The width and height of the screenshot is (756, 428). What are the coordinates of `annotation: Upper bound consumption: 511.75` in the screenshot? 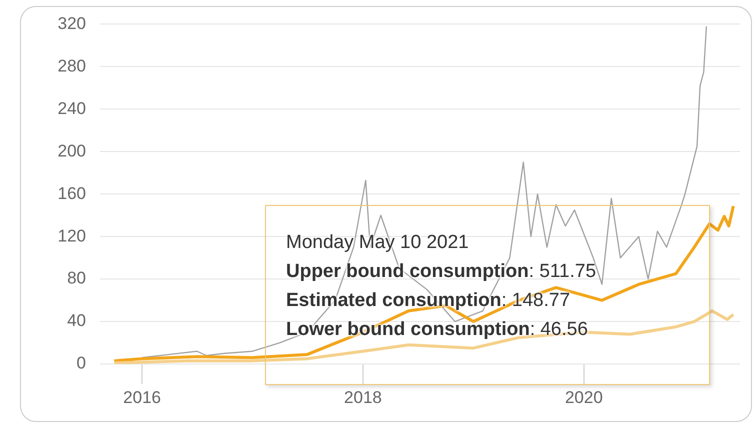 It's located at (442, 272).